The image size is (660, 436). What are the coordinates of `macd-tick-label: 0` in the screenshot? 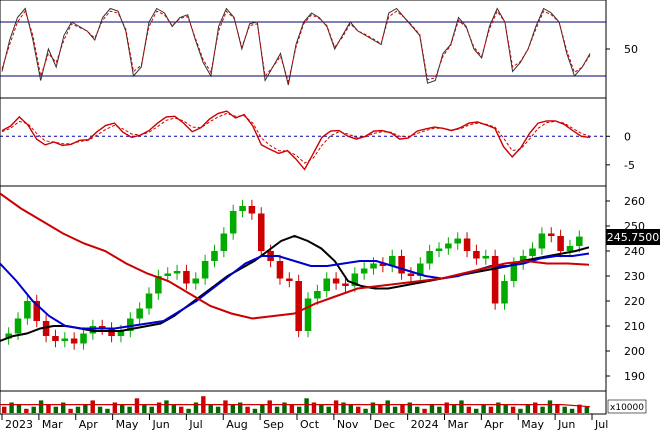 It's located at (627, 136).